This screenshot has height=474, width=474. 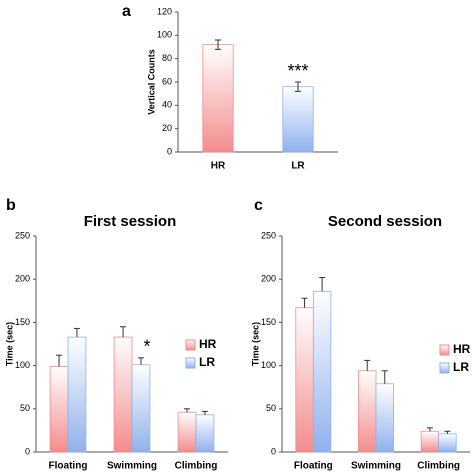 I want to click on y-tick-label: 40, so click(x=167, y=105).